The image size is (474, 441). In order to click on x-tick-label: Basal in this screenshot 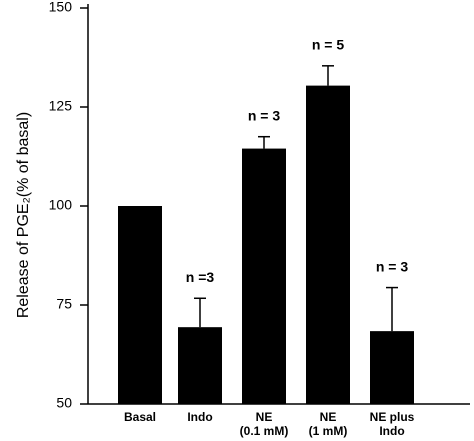, I will do `click(140, 417)`.